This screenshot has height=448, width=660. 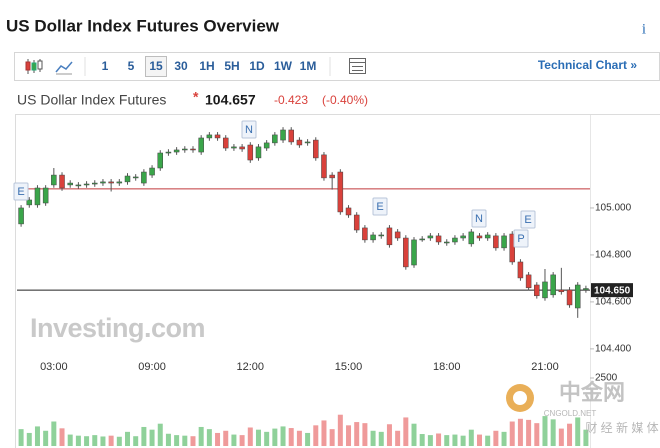 What do you see at coordinates (231, 66) in the screenshot?
I see `interval-button: 5H` at bounding box center [231, 66].